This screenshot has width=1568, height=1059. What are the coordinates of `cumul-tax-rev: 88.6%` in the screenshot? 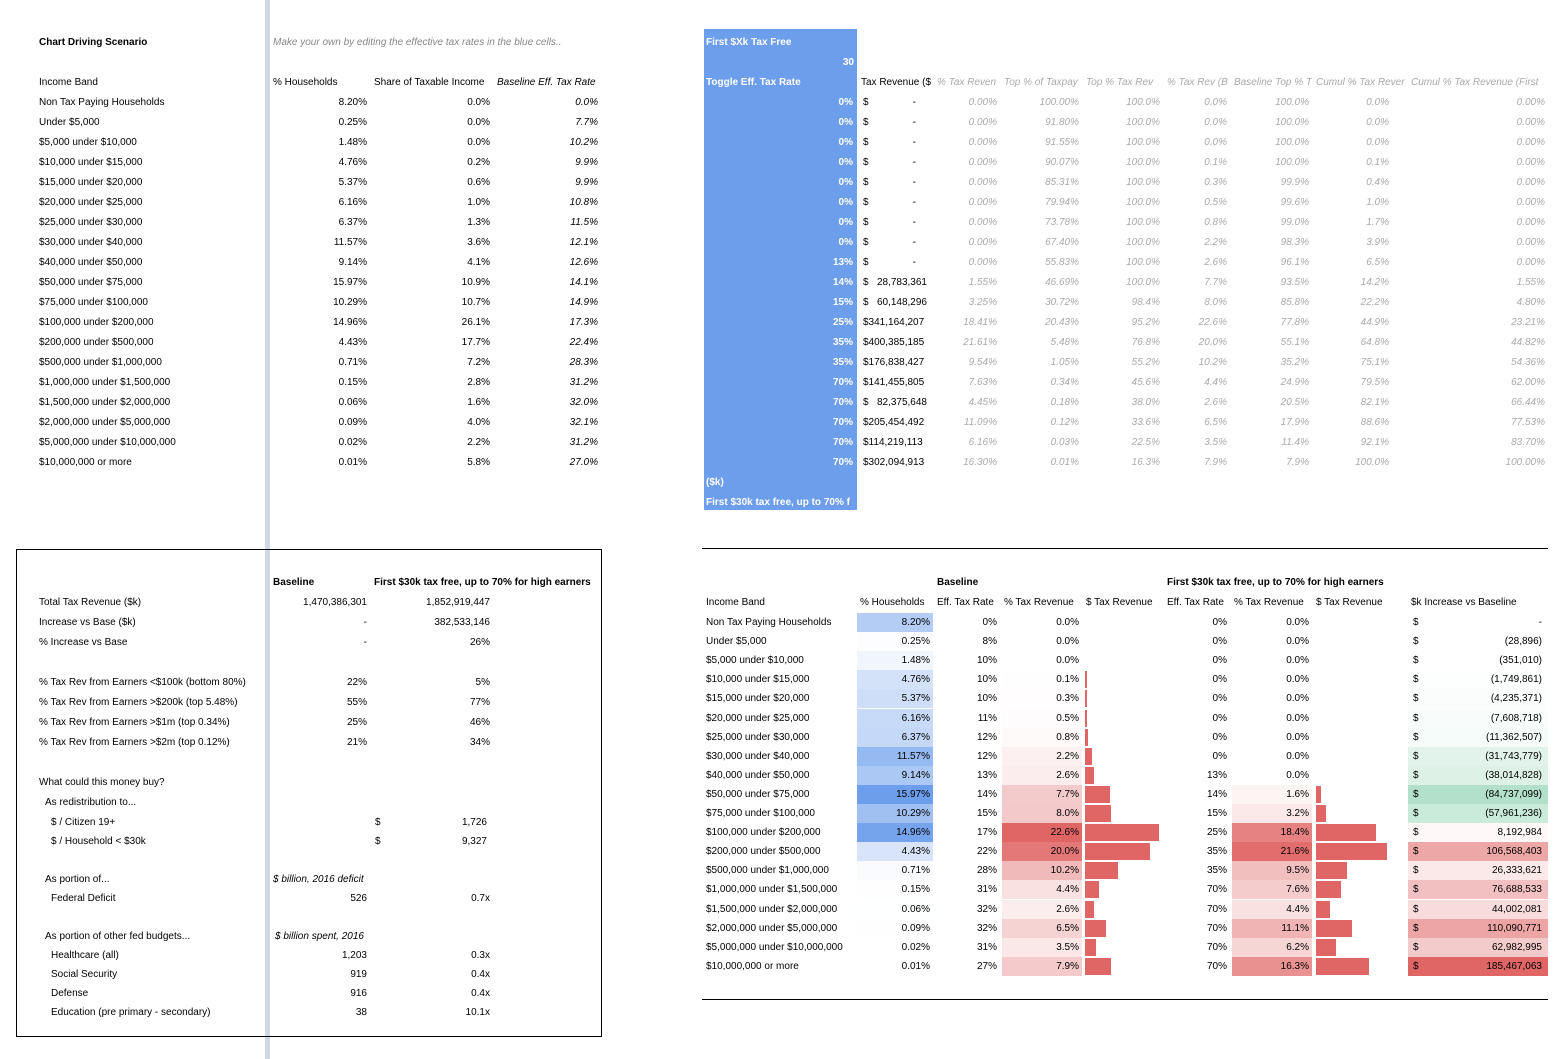 It's located at (1374, 422).